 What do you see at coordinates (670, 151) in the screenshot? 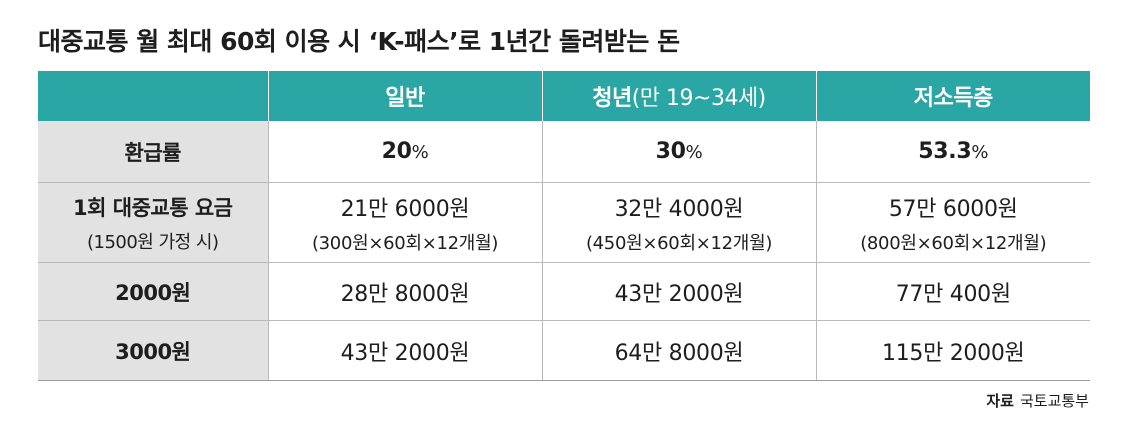
I see `refund-rate-youth-value: 30` at bounding box center [670, 151].